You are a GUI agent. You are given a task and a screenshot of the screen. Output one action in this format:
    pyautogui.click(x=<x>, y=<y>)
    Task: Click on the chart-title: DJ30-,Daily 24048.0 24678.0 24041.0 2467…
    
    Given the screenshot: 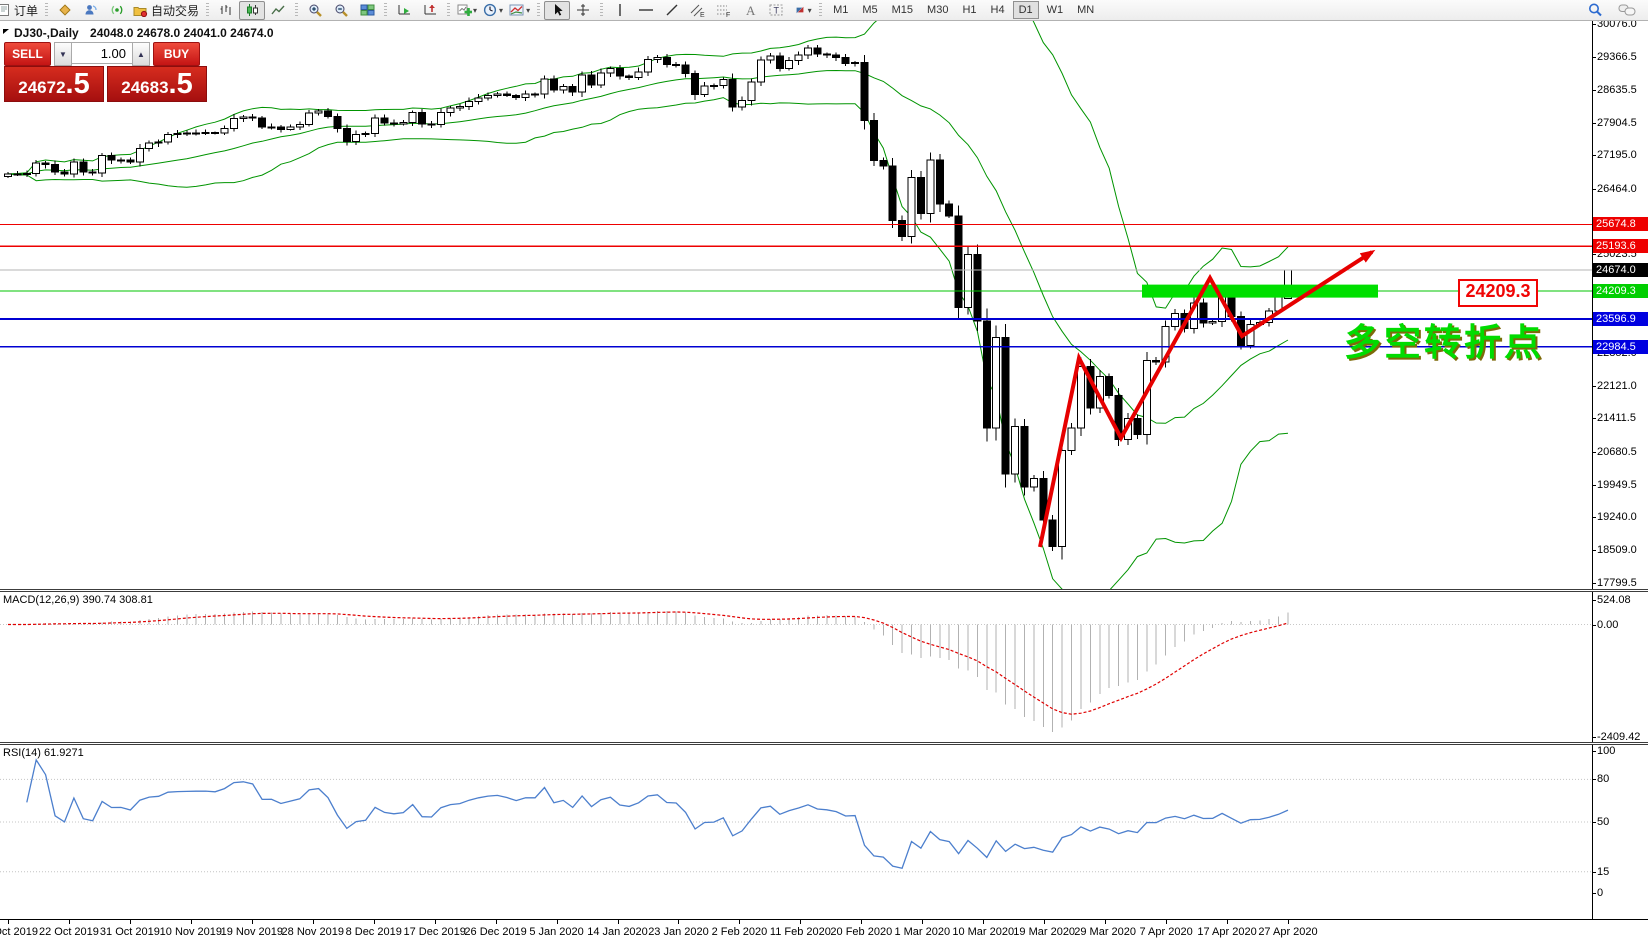 What is the action you would take?
    pyautogui.click(x=144, y=33)
    